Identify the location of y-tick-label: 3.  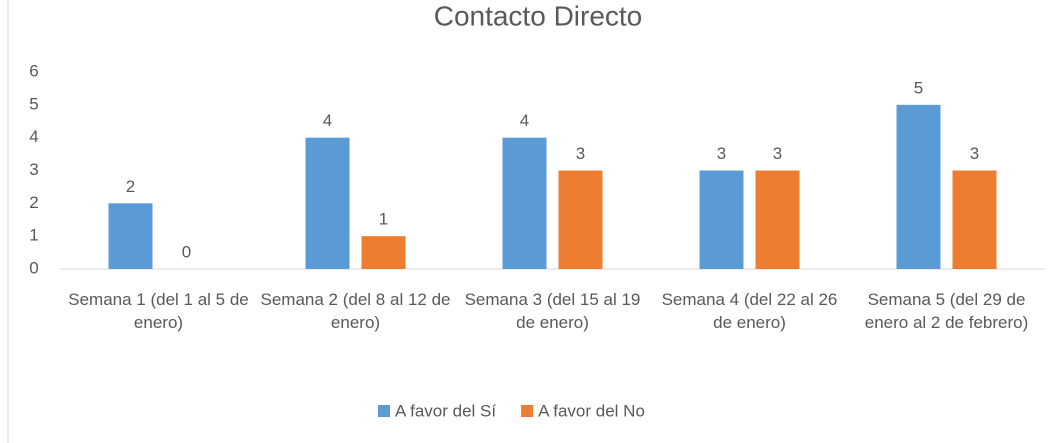
(33, 169).